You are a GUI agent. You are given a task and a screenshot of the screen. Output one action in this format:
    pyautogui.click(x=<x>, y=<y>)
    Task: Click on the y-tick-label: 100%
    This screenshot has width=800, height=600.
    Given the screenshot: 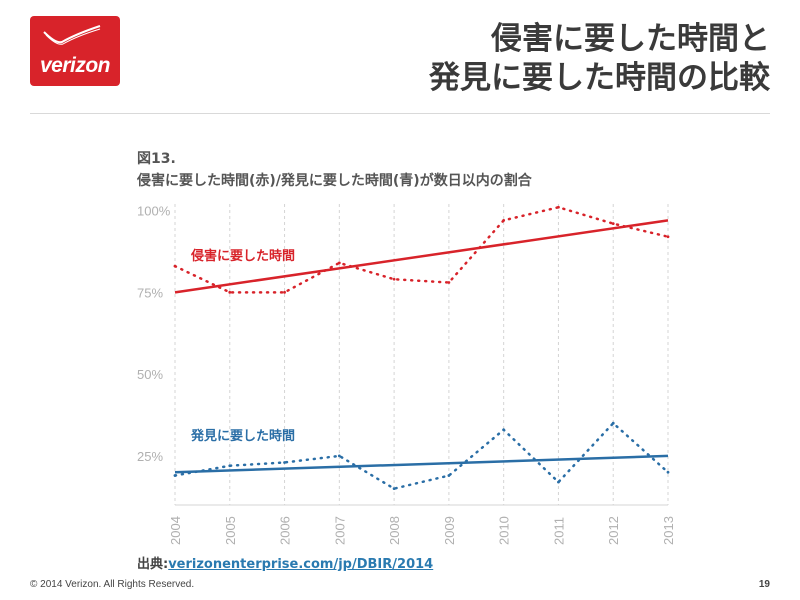 What is the action you would take?
    pyautogui.click(x=154, y=211)
    